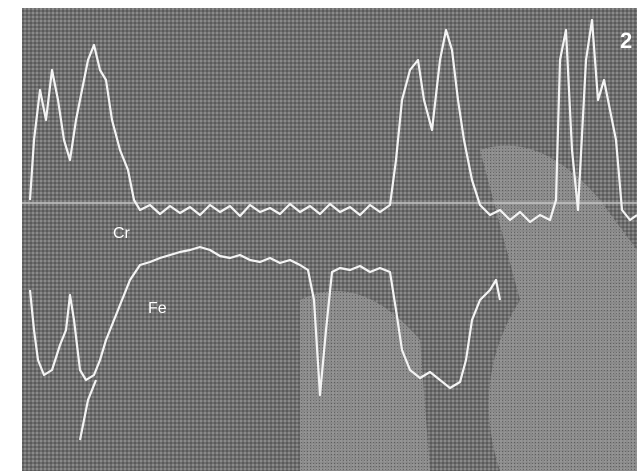  Describe the element at coordinates (157, 308) in the screenshot. I see `fe-label: Fe` at that location.